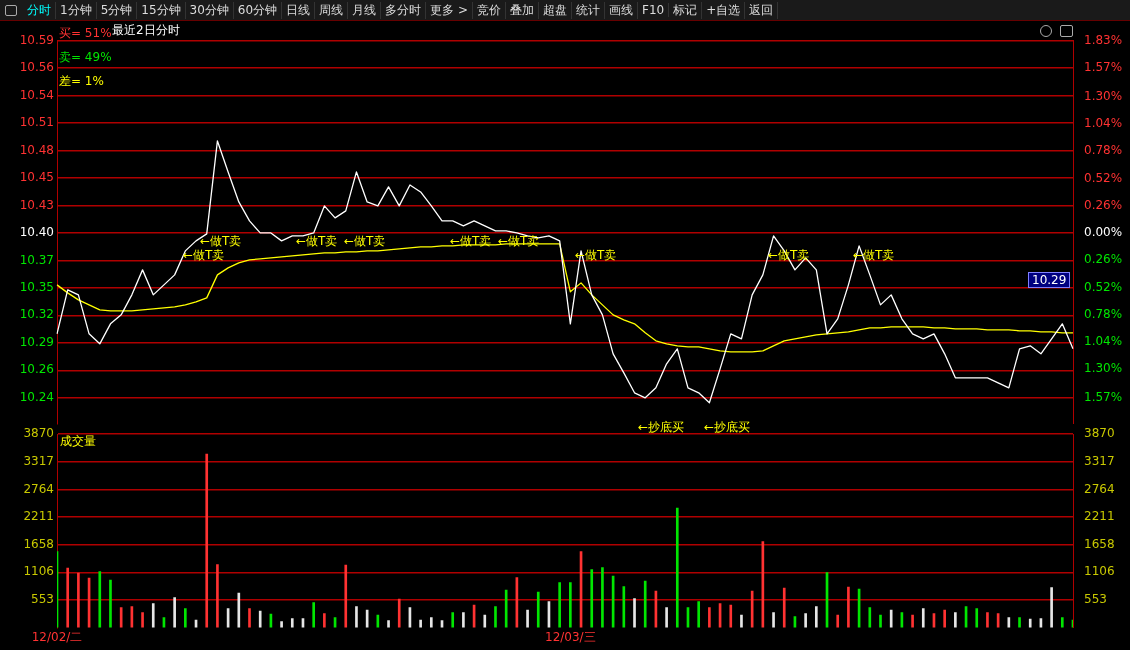 Image resolution: width=1130 pixels, height=650 pixels. What do you see at coordinates (209, 10) in the screenshot?
I see `text: 30分钟` at bounding box center [209, 10].